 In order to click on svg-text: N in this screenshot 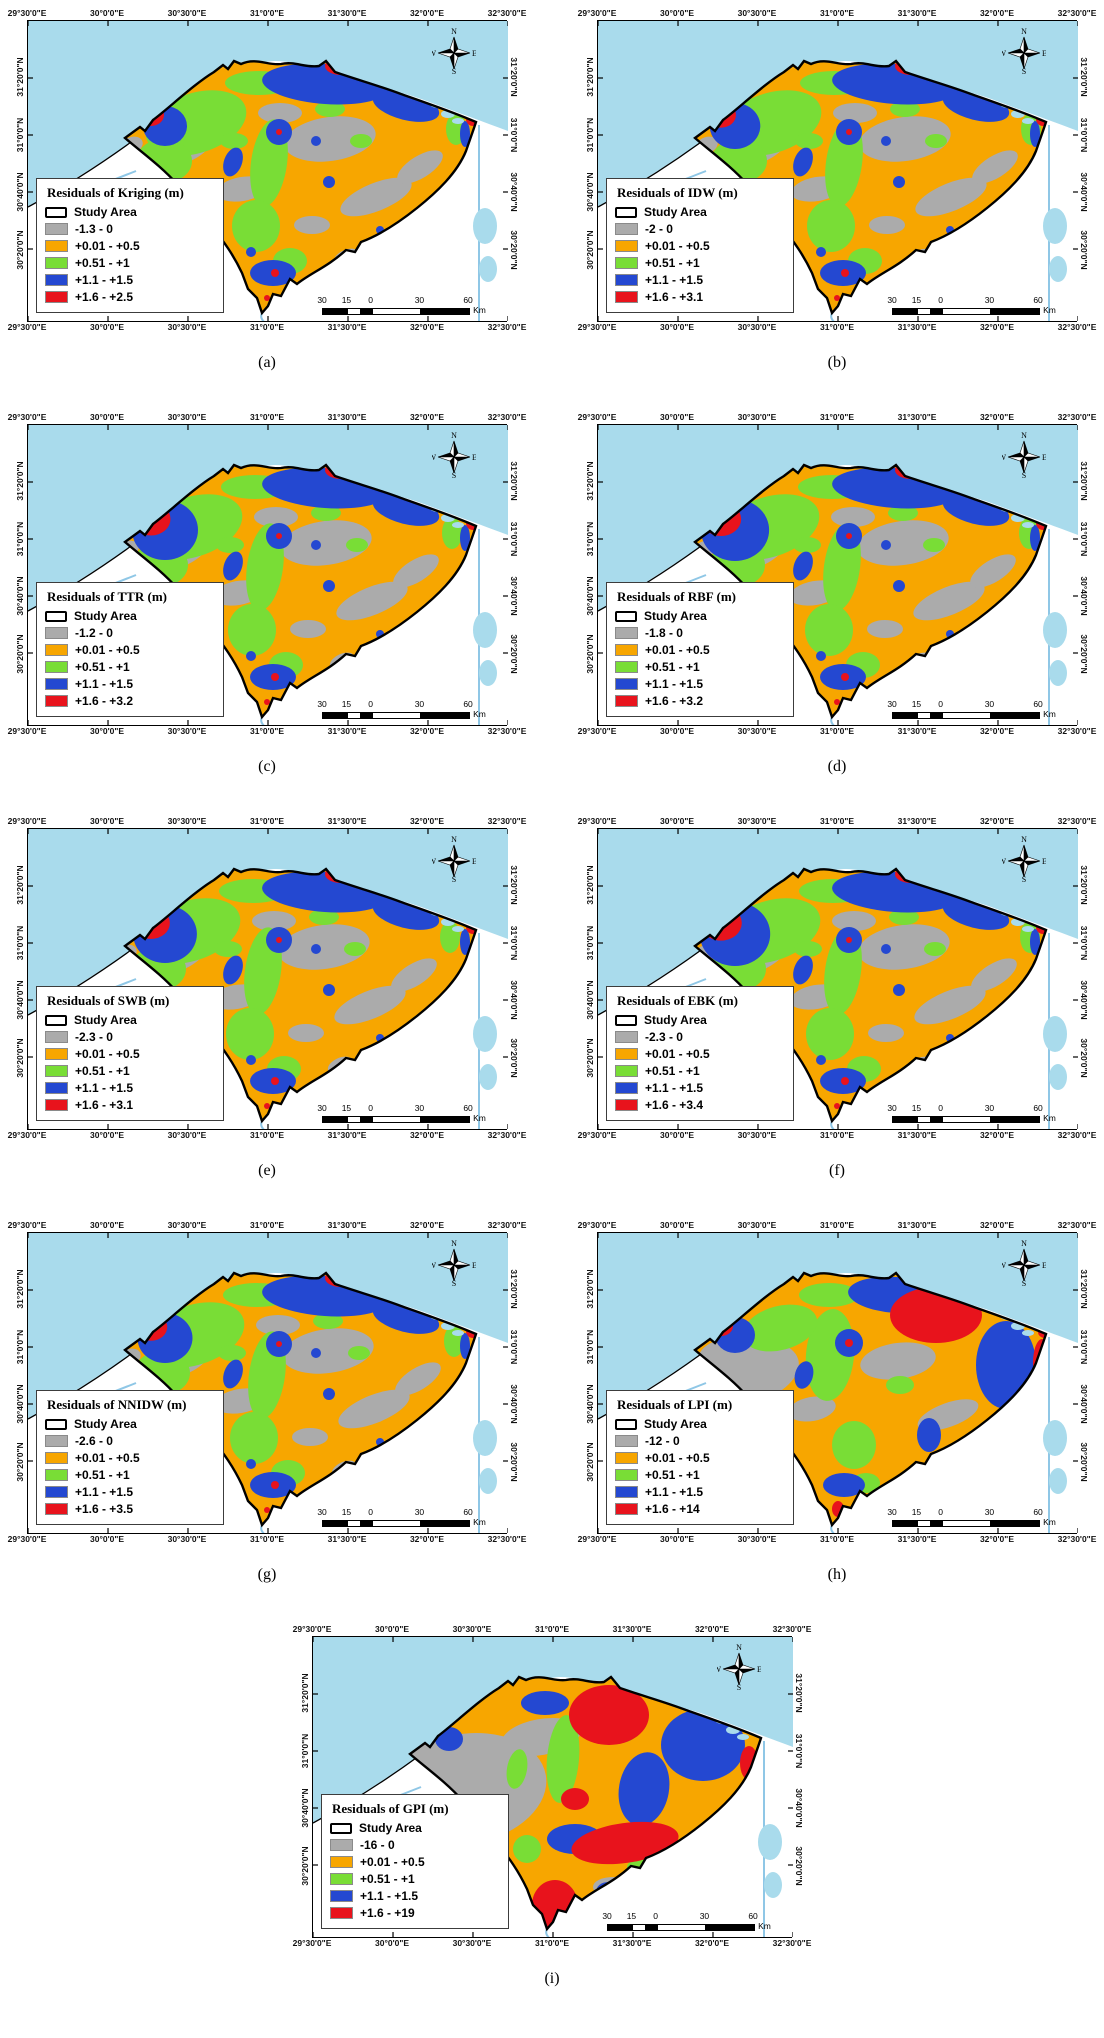, I will do `click(454, 435)`.